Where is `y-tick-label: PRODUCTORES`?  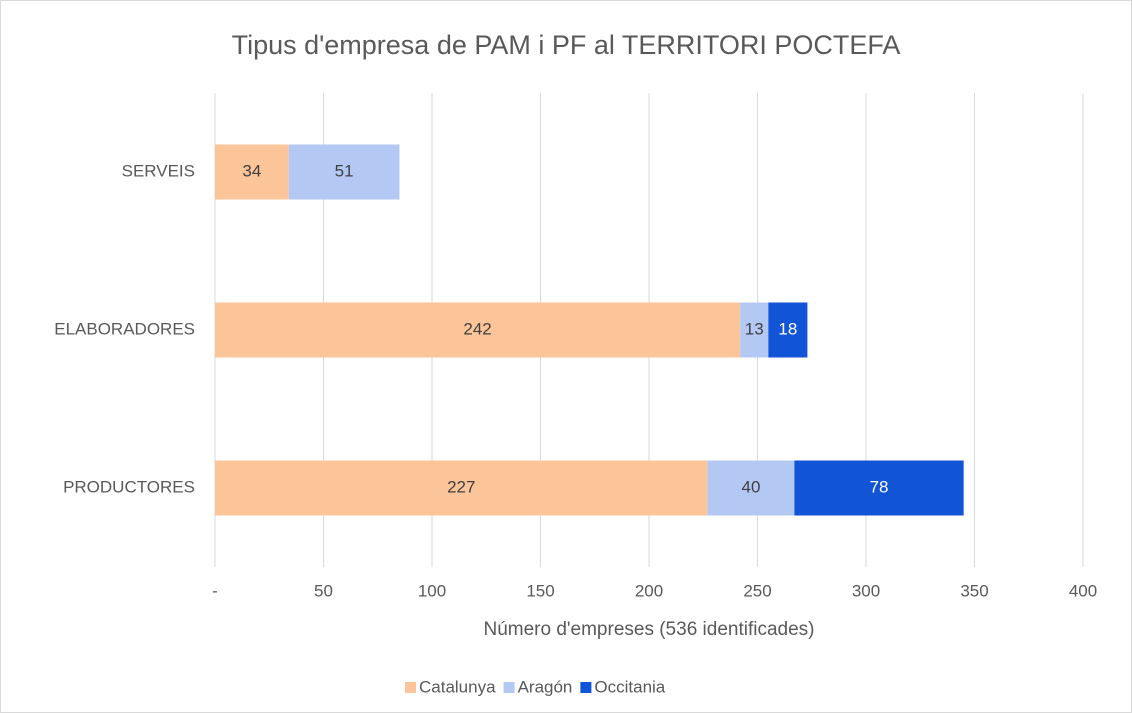
y-tick-label: PRODUCTORES is located at coordinates (129, 486).